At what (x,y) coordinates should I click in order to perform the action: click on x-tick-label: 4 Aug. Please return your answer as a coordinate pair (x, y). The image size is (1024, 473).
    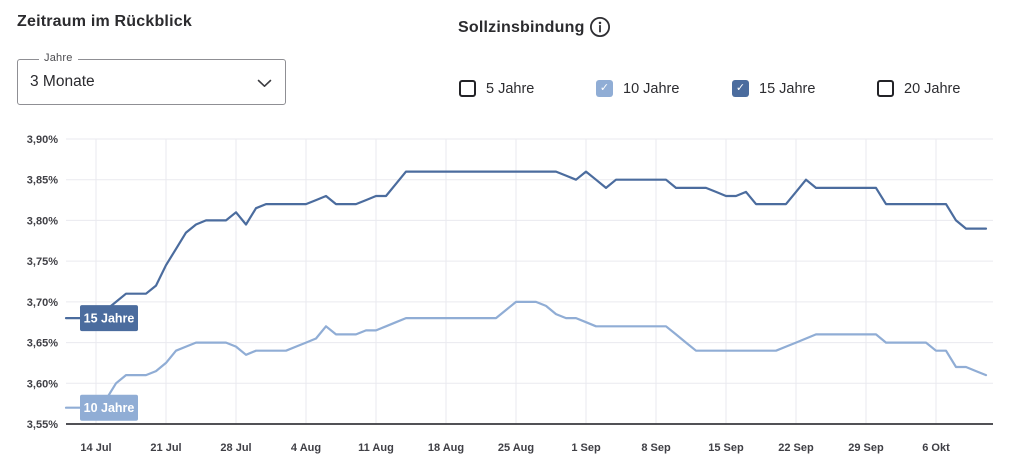
    Looking at the image, I should click on (306, 448).